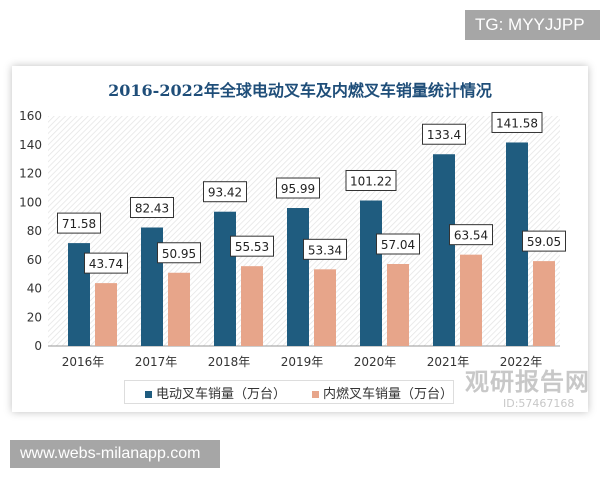  I want to click on y-tick-label: 40, so click(34, 289).